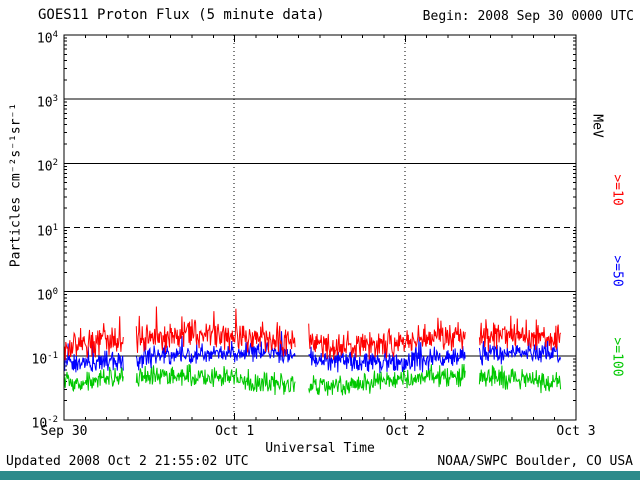 The width and height of the screenshot is (640, 480). Describe the element at coordinates (45, 423) in the screenshot. I see `y-tick-label: 10⁻²` at that location.